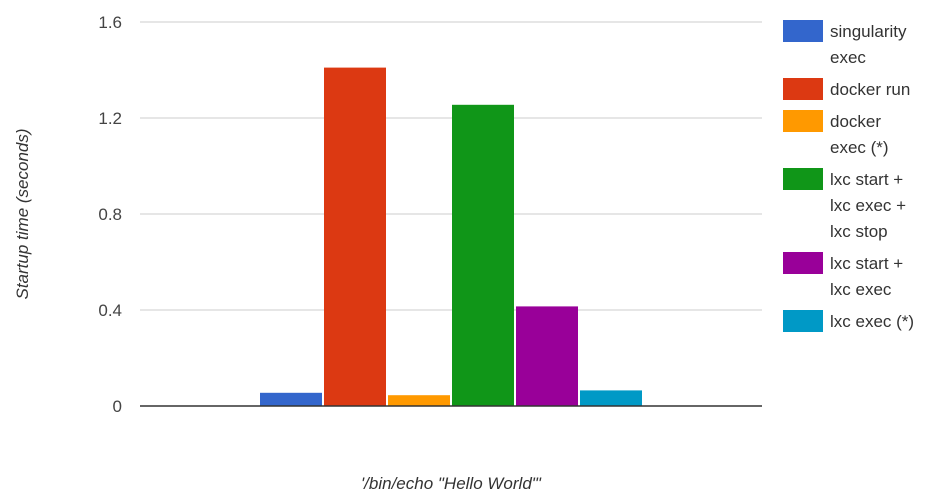 The height and width of the screenshot is (493, 934). Describe the element at coordinates (110, 310) in the screenshot. I see `y-tick-label: 0.4` at that location.